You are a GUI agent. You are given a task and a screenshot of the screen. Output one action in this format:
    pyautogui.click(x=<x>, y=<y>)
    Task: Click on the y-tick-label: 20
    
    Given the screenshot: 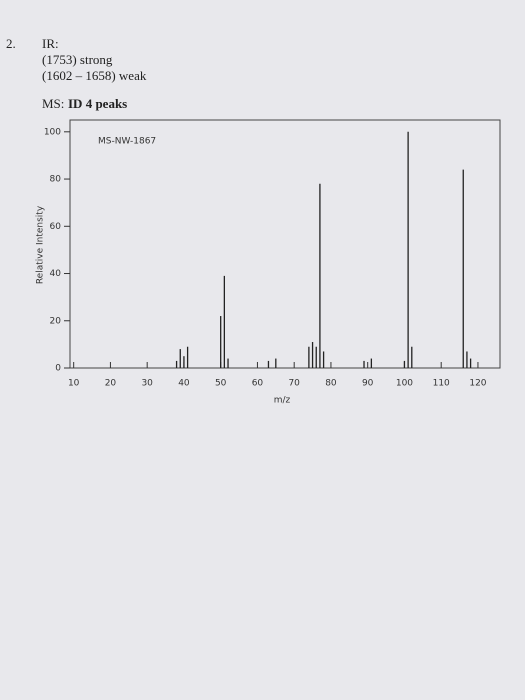 What is the action you would take?
    pyautogui.click(x=56, y=321)
    